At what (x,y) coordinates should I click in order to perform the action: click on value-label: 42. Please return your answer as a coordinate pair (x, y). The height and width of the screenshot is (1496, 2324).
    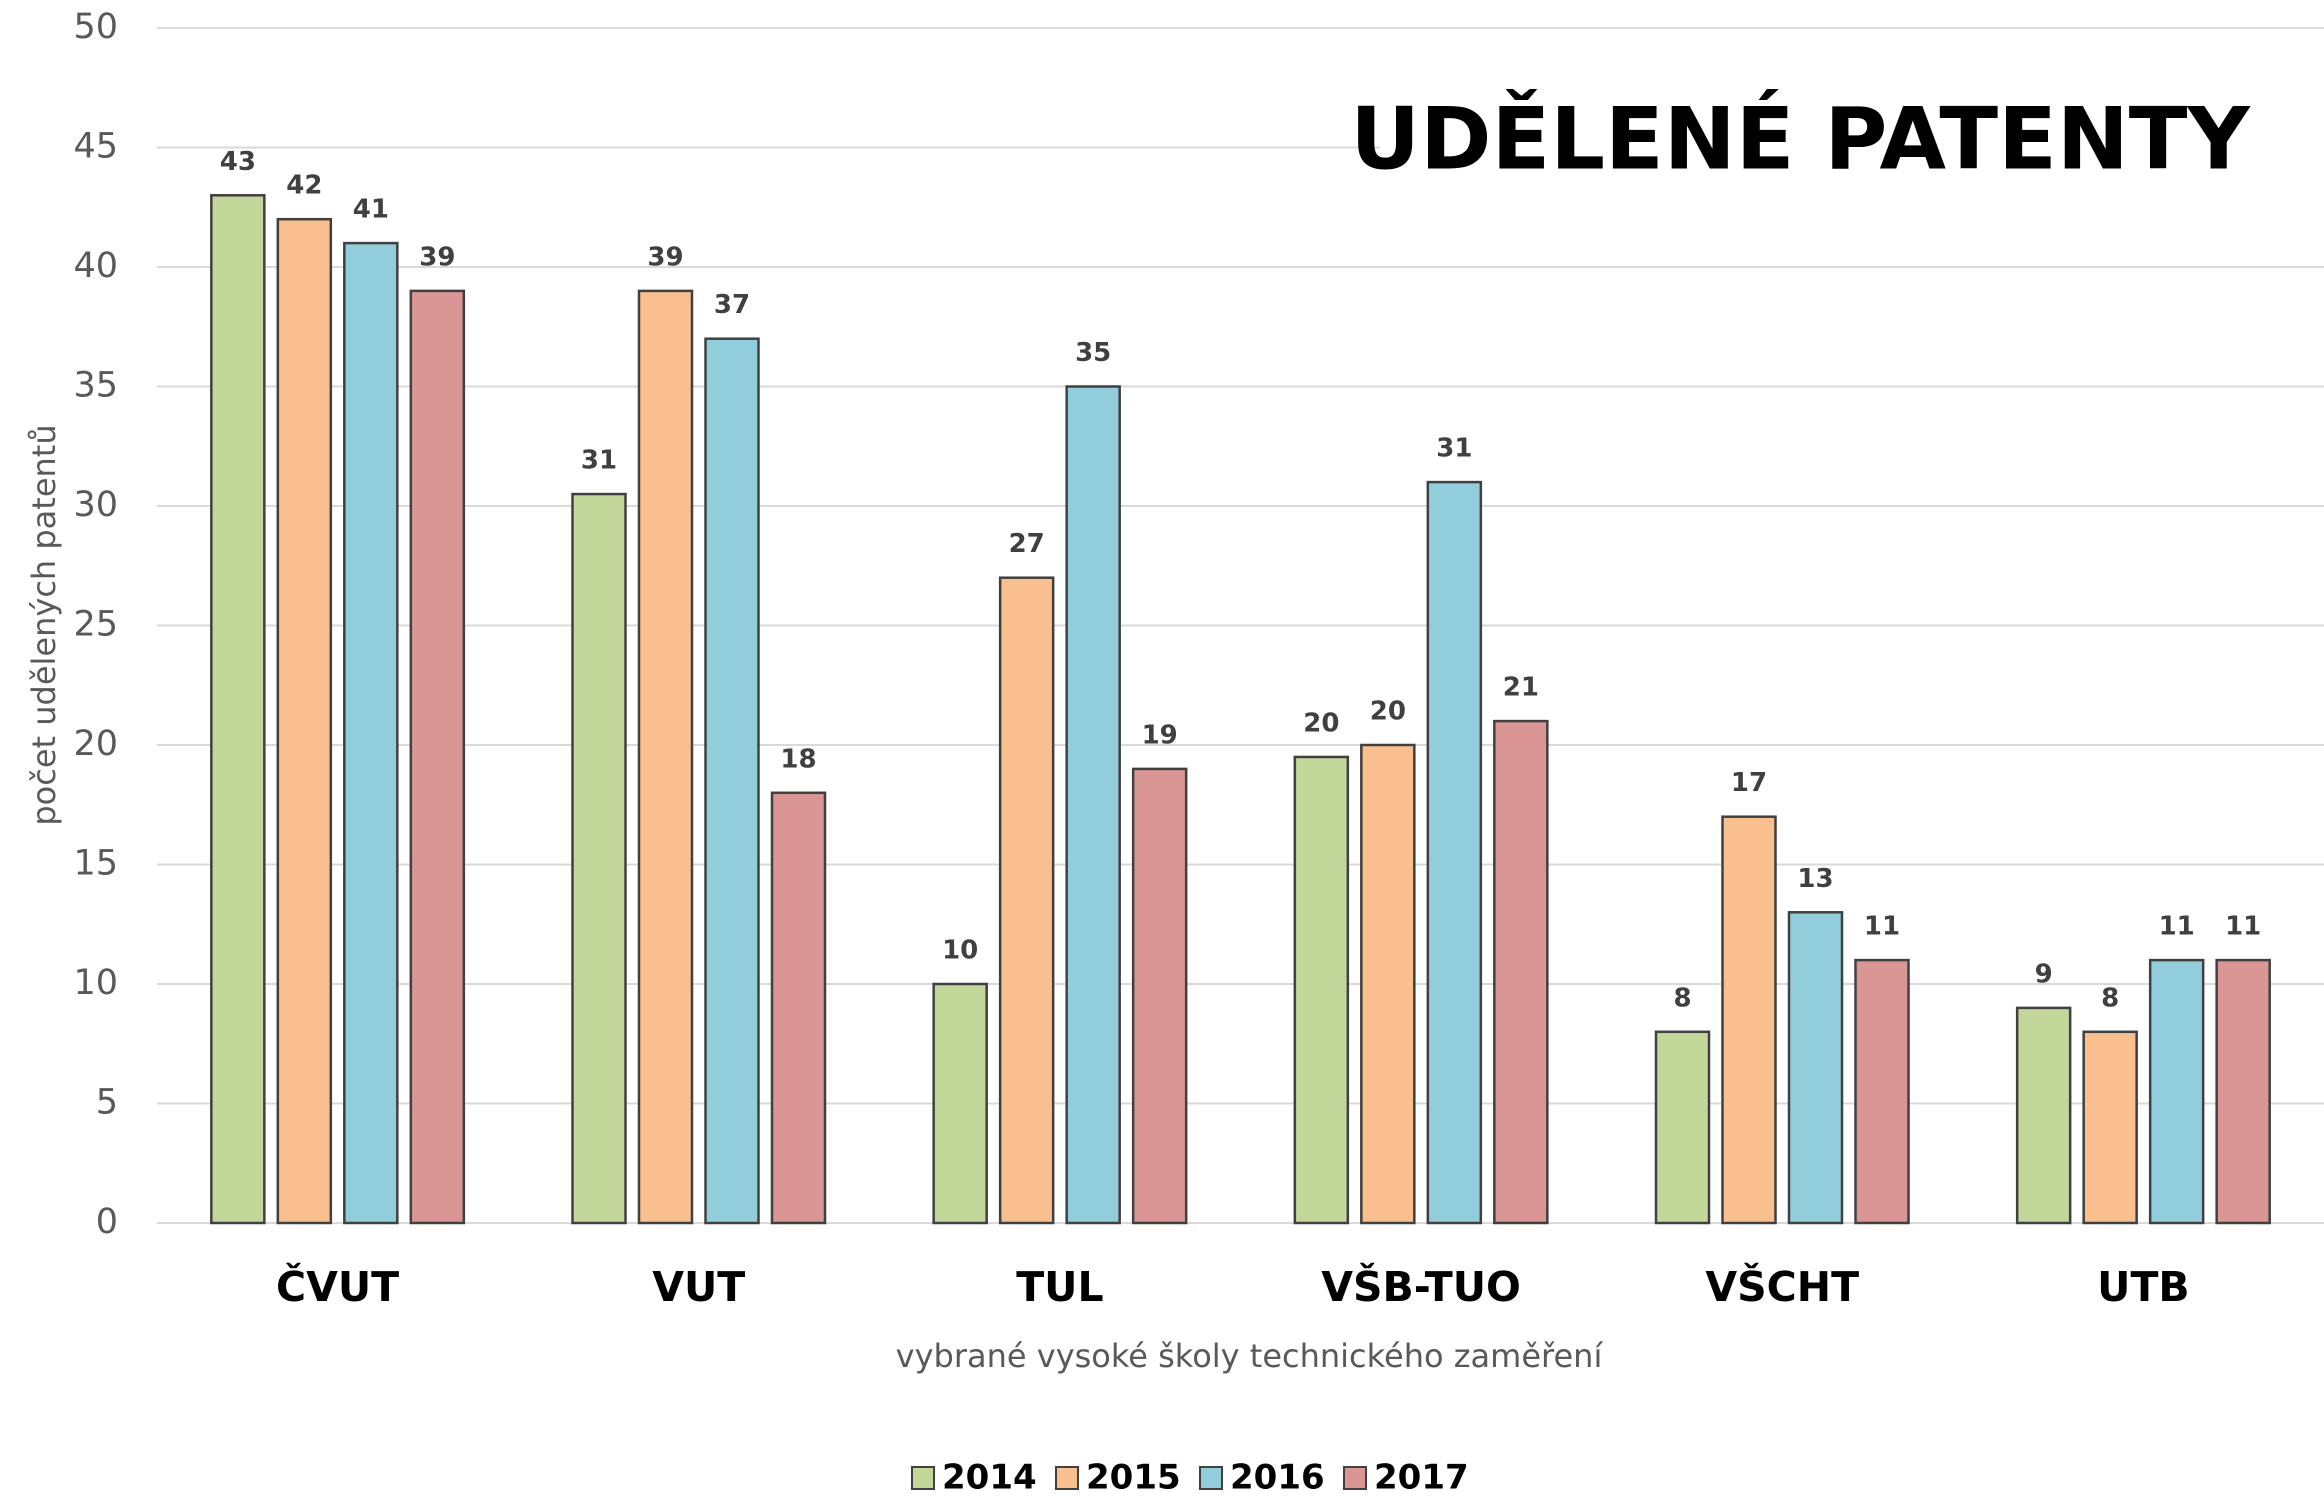
    Looking at the image, I should click on (304, 186).